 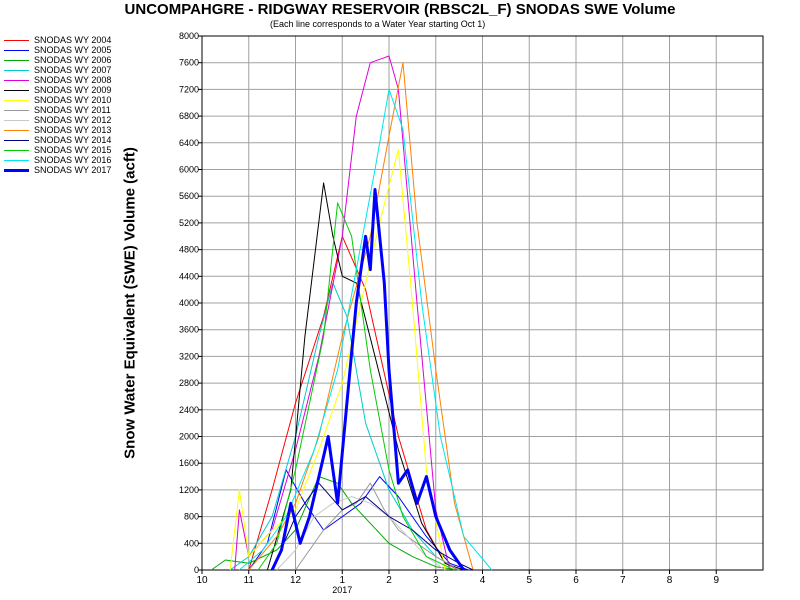 I want to click on series-line-snodas-wy-2006, so click(x=335, y=523).